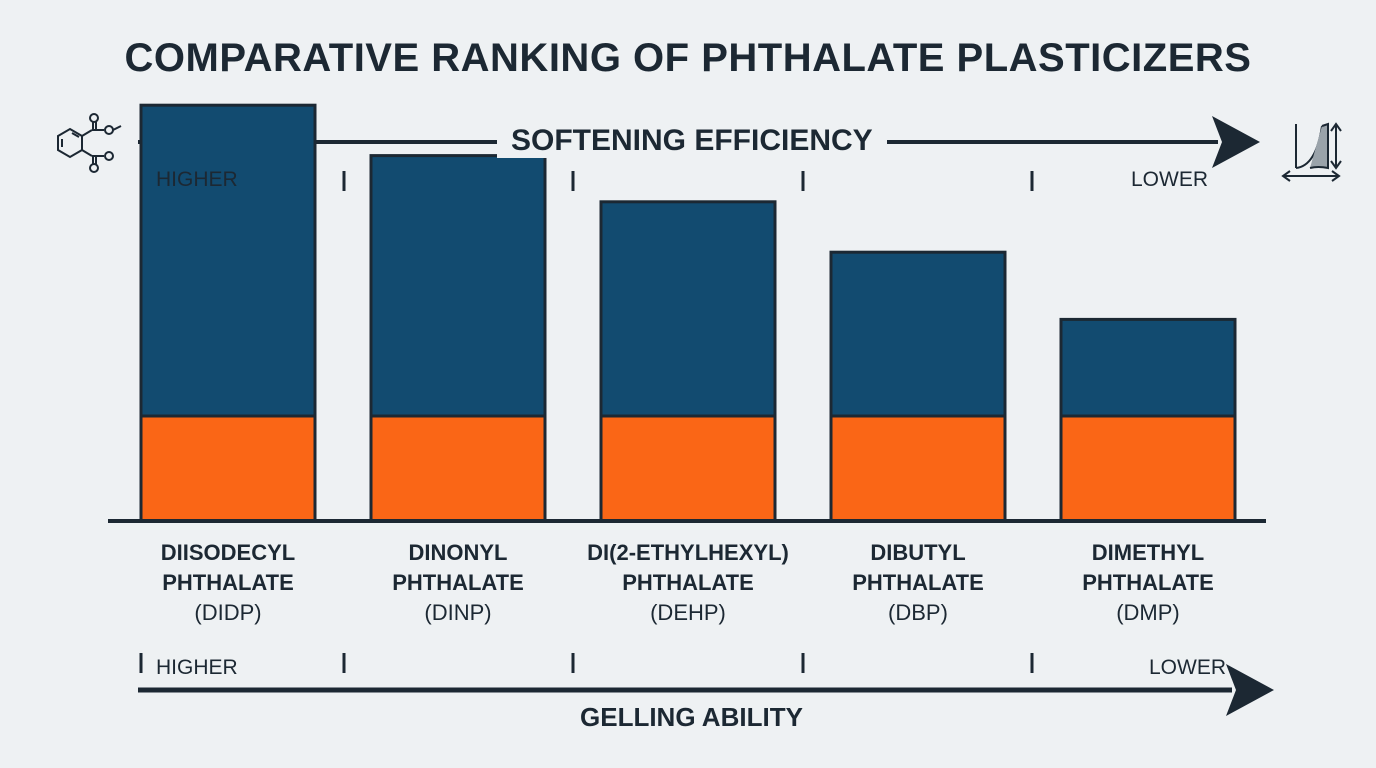 The height and width of the screenshot is (768, 1376). Describe the element at coordinates (692, 141) in the screenshot. I see `softening-efficiency-label: SOFTENING EFFICIENCY` at that location.